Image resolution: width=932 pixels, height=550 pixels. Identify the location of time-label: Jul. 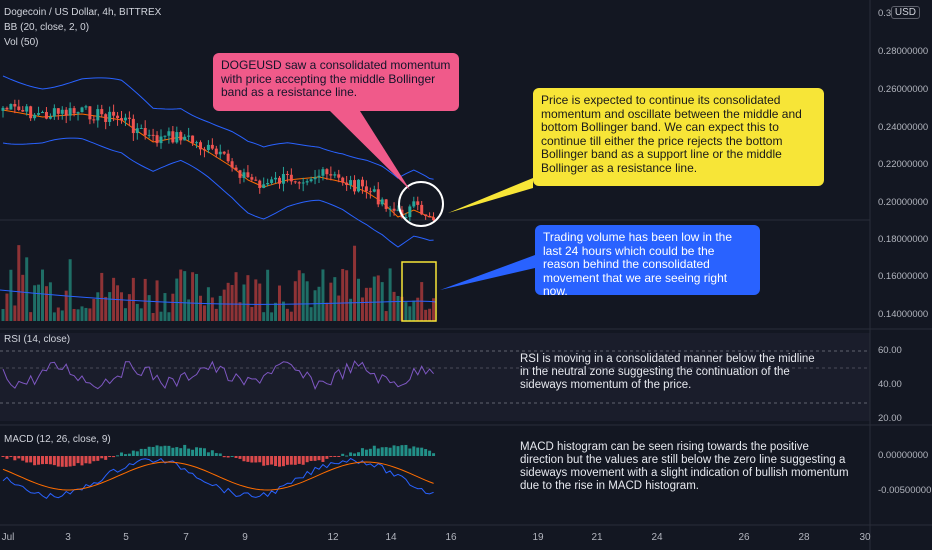
(8, 537).